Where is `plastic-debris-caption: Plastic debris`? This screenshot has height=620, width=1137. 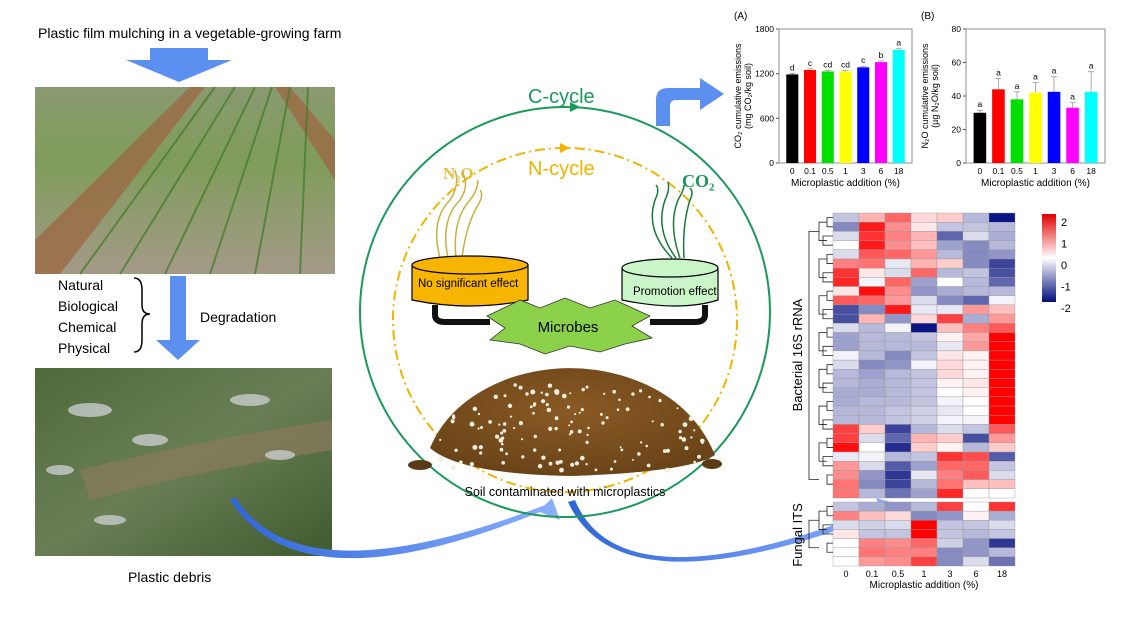 plastic-debris-caption: Plastic debris is located at coordinates (169, 577).